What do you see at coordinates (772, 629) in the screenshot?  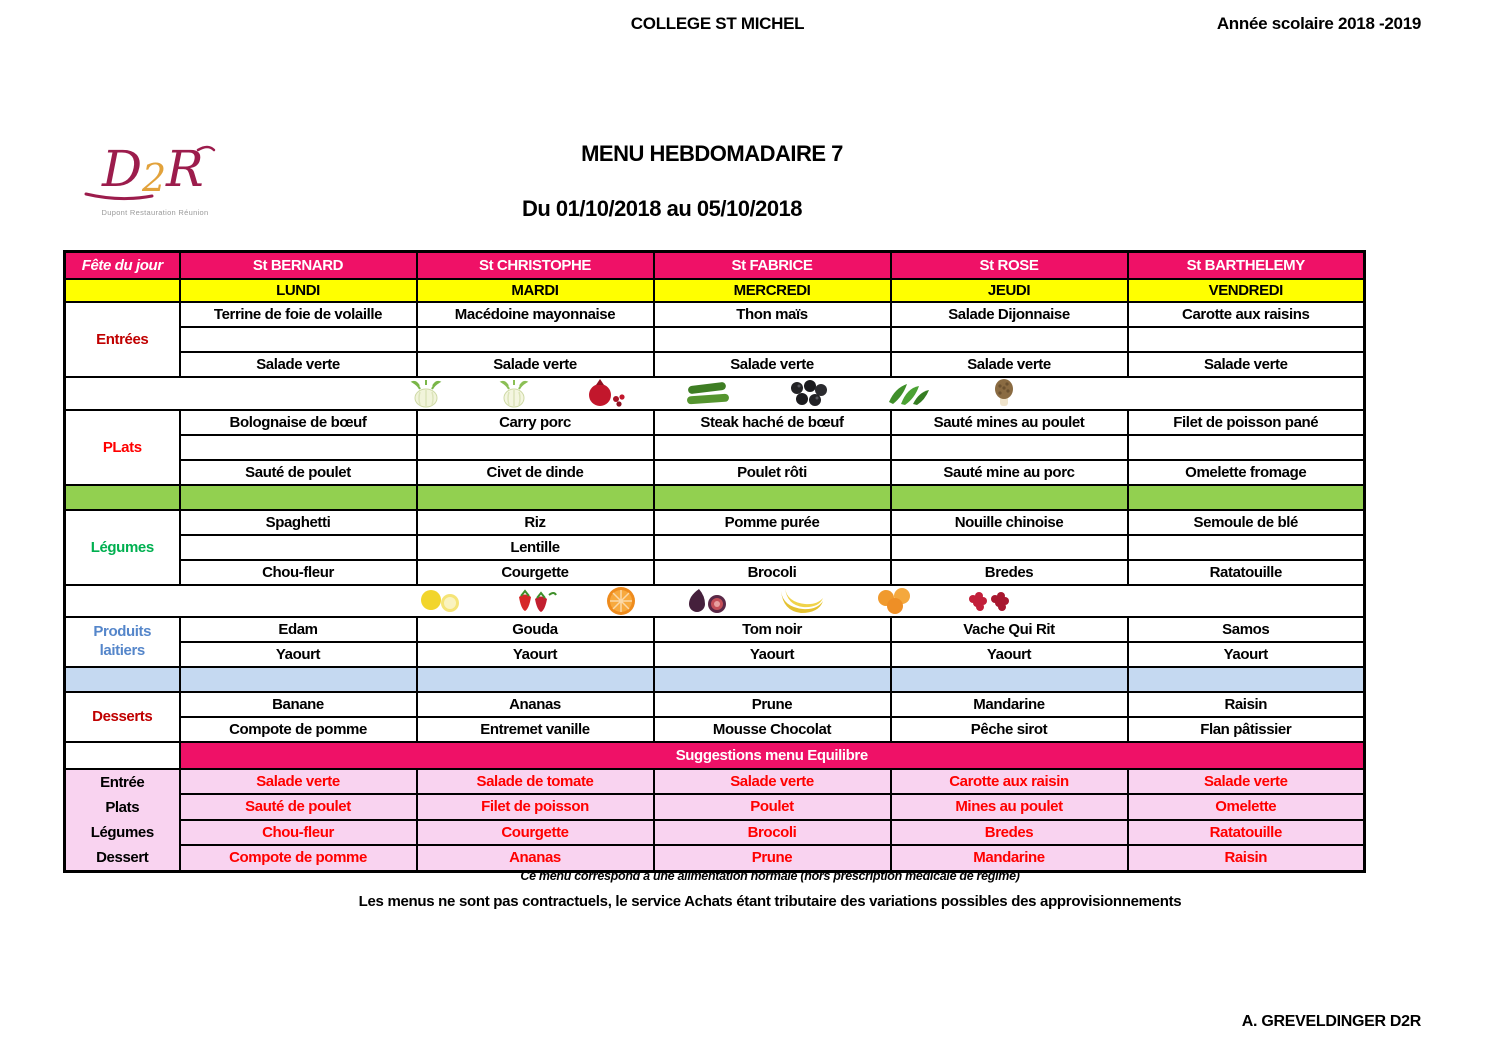 I see `menu-cell: Tom noir` at bounding box center [772, 629].